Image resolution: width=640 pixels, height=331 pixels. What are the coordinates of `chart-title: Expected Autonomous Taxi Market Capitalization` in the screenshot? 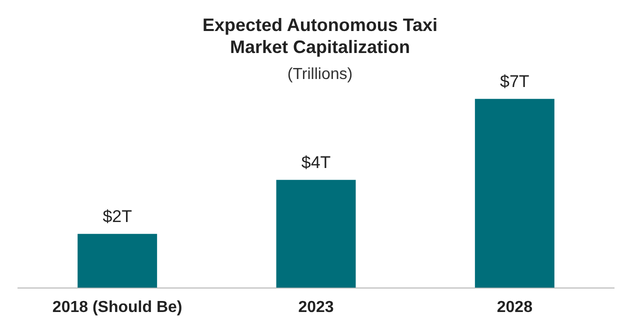 It's located at (320, 36).